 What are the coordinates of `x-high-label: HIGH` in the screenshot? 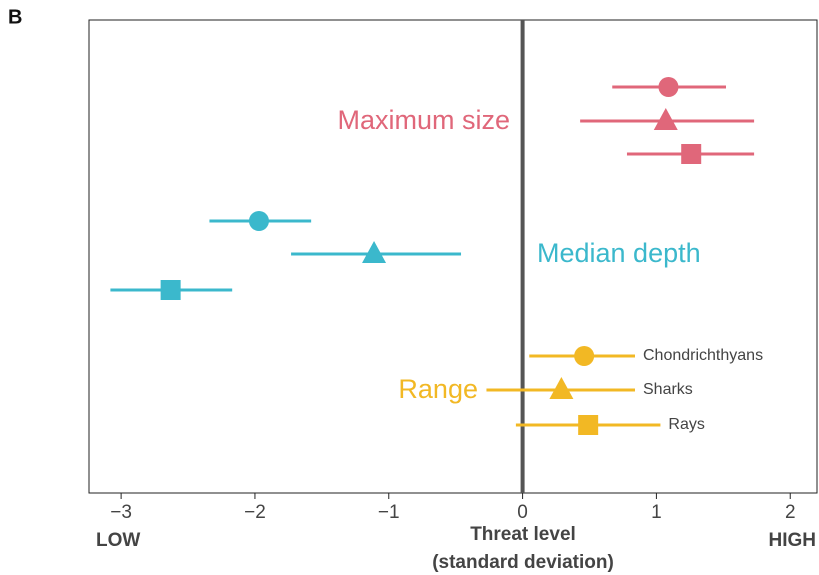 It's located at (793, 540).